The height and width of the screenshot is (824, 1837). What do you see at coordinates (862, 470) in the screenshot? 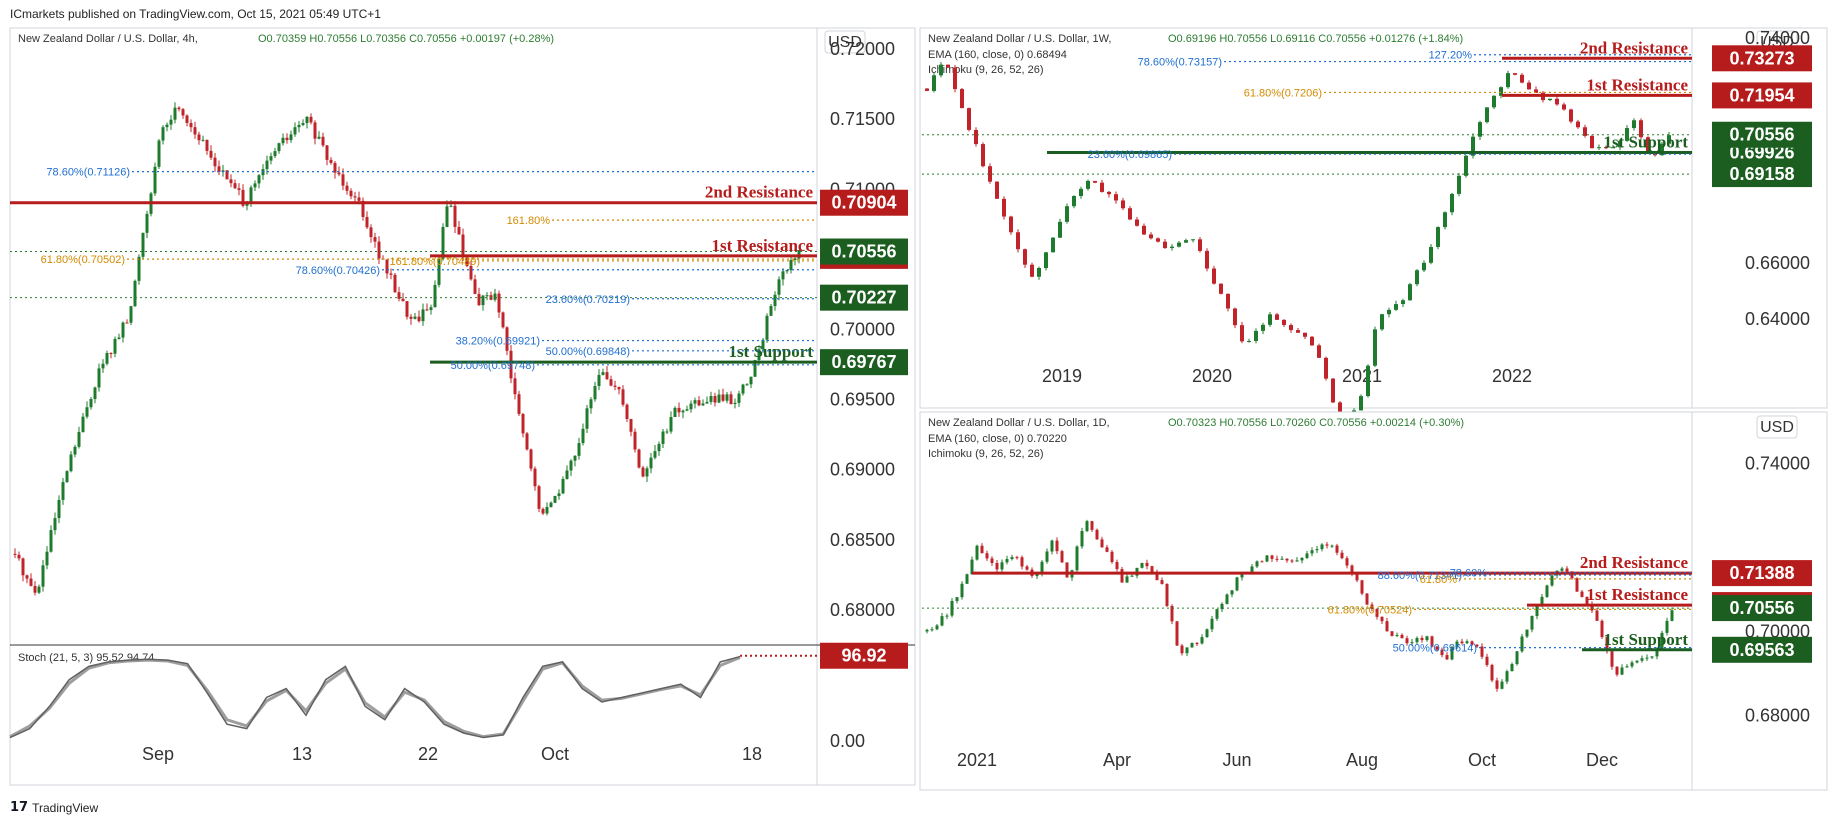
I see `y-tick-label: 0.69000` at bounding box center [862, 470].